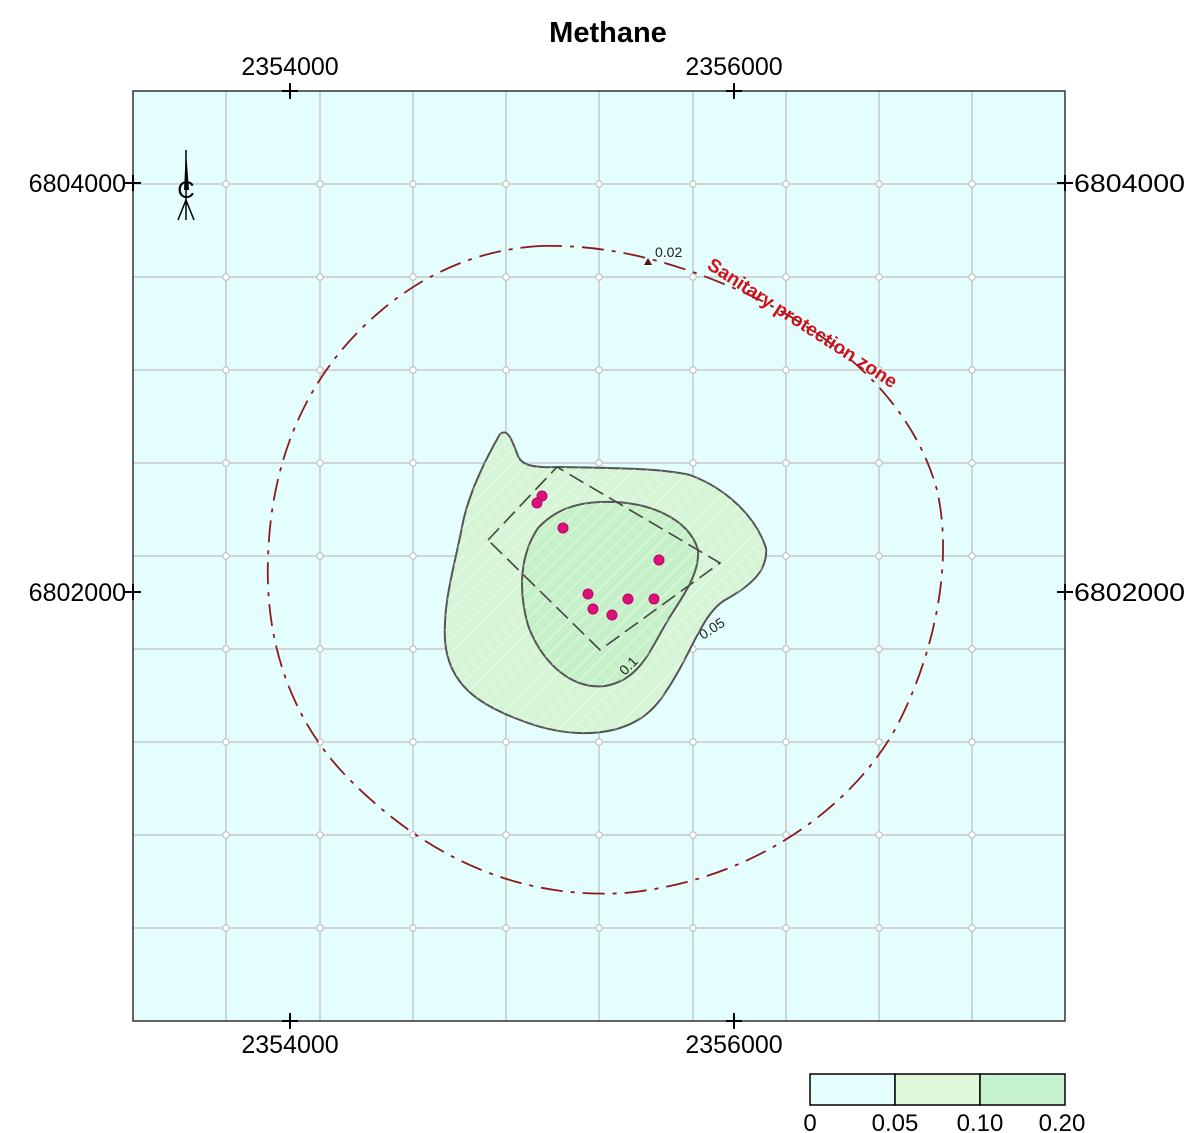  Describe the element at coordinates (185, 190) in the screenshot. I see `compass-letter: C` at that location.